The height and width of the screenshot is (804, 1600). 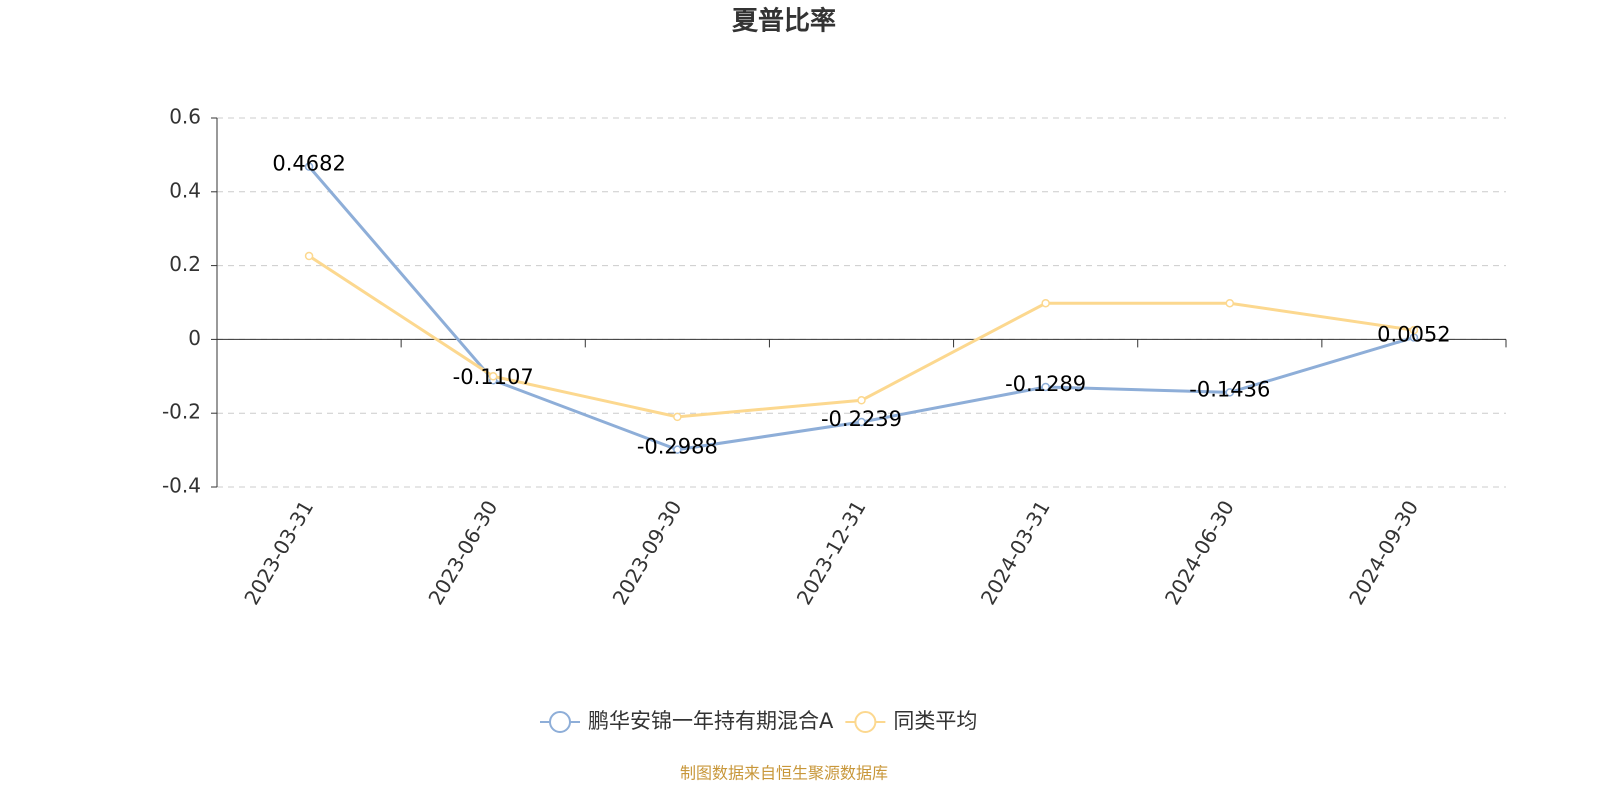 What do you see at coordinates (1015, 552) in the screenshot?
I see `x-tick-label: 2024-03-31` at bounding box center [1015, 552].